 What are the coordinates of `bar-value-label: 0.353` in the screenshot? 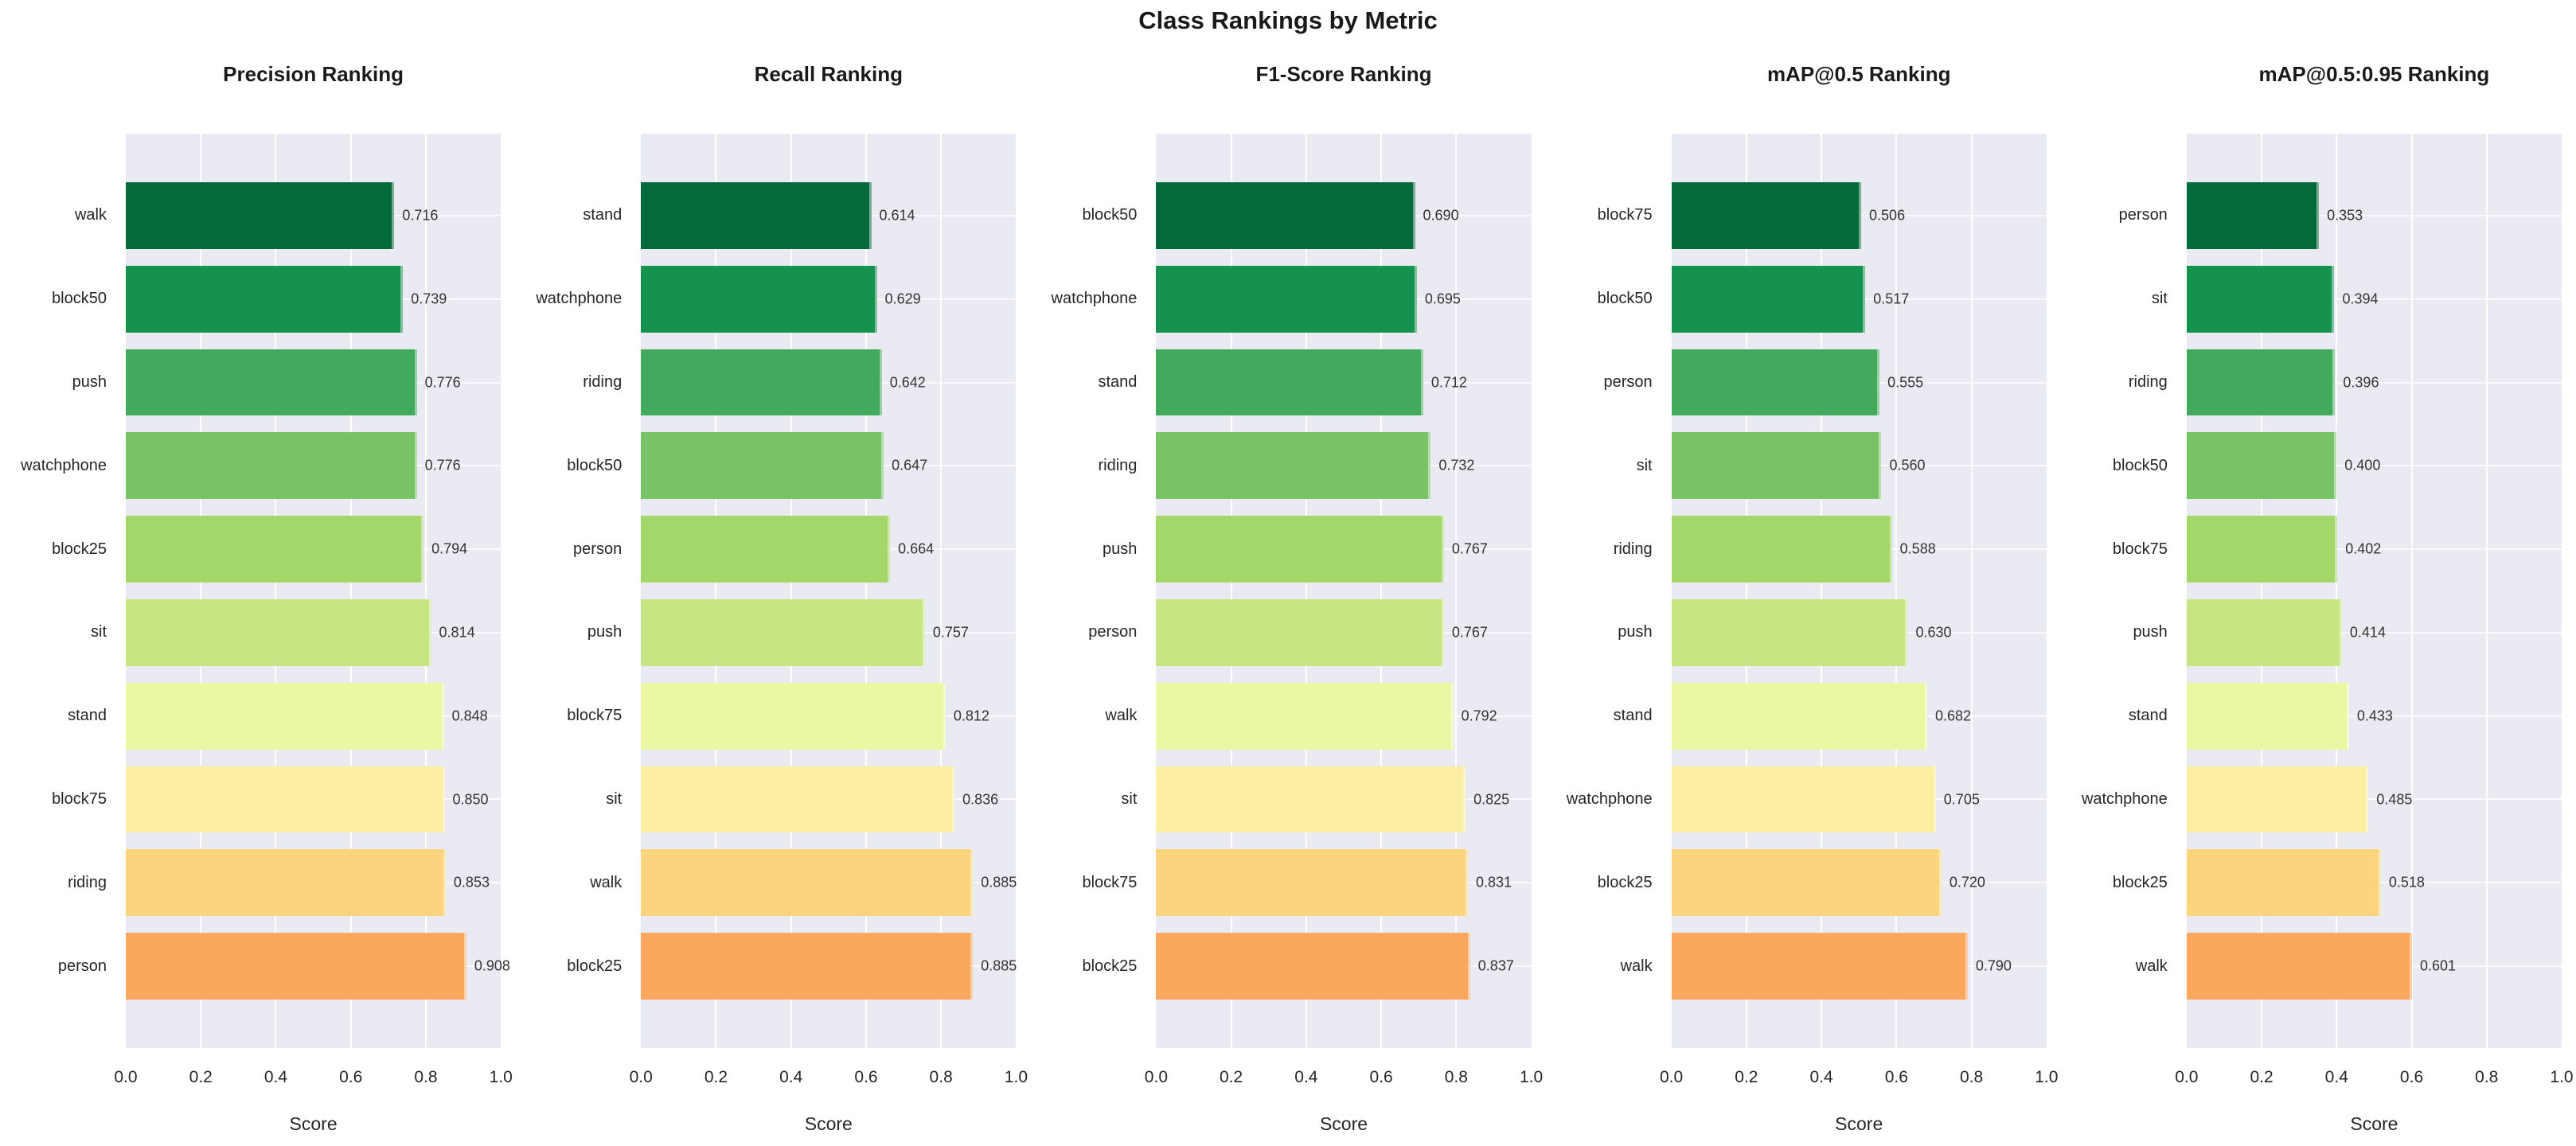 It's located at (2345, 215).